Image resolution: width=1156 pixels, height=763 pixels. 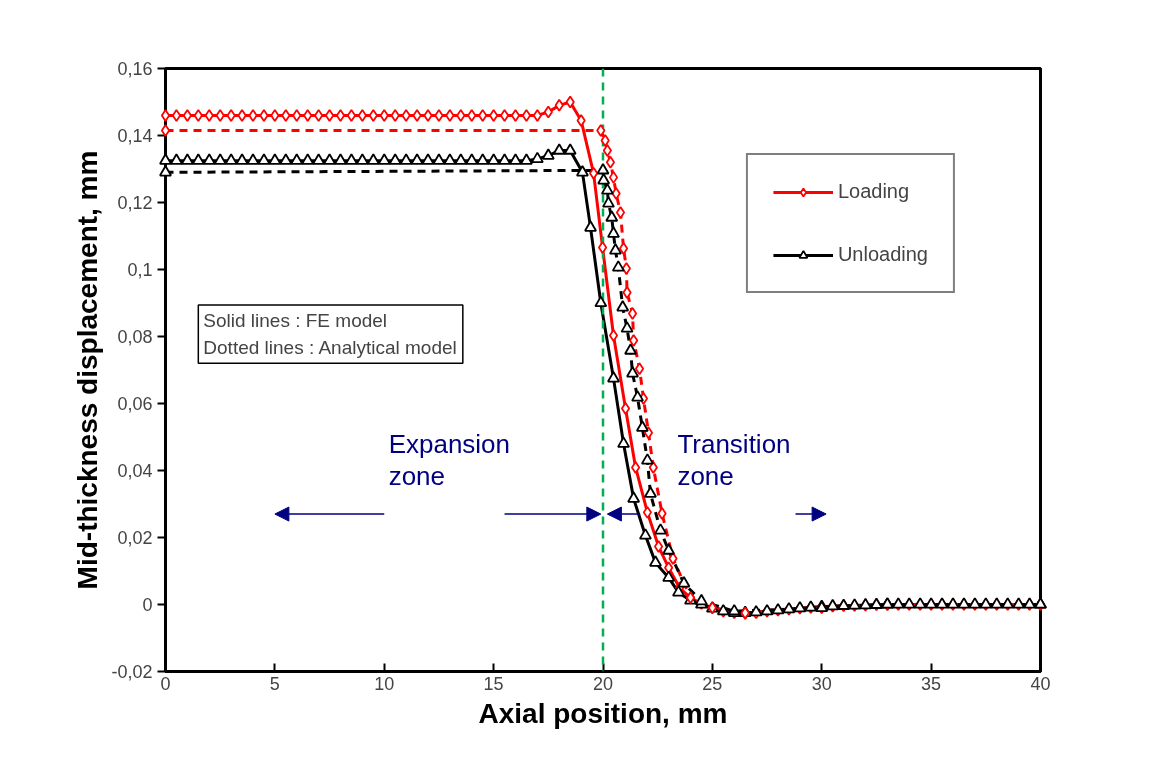 What do you see at coordinates (449, 460) in the screenshot?
I see `annotation: Expansion zone` at bounding box center [449, 460].